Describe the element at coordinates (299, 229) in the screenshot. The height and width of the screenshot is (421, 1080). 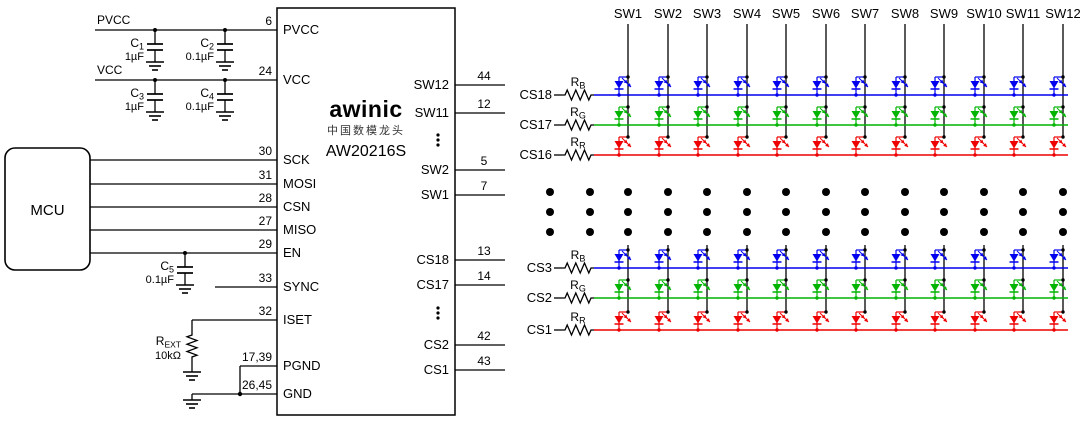
I see `pin-name: MISO` at that location.